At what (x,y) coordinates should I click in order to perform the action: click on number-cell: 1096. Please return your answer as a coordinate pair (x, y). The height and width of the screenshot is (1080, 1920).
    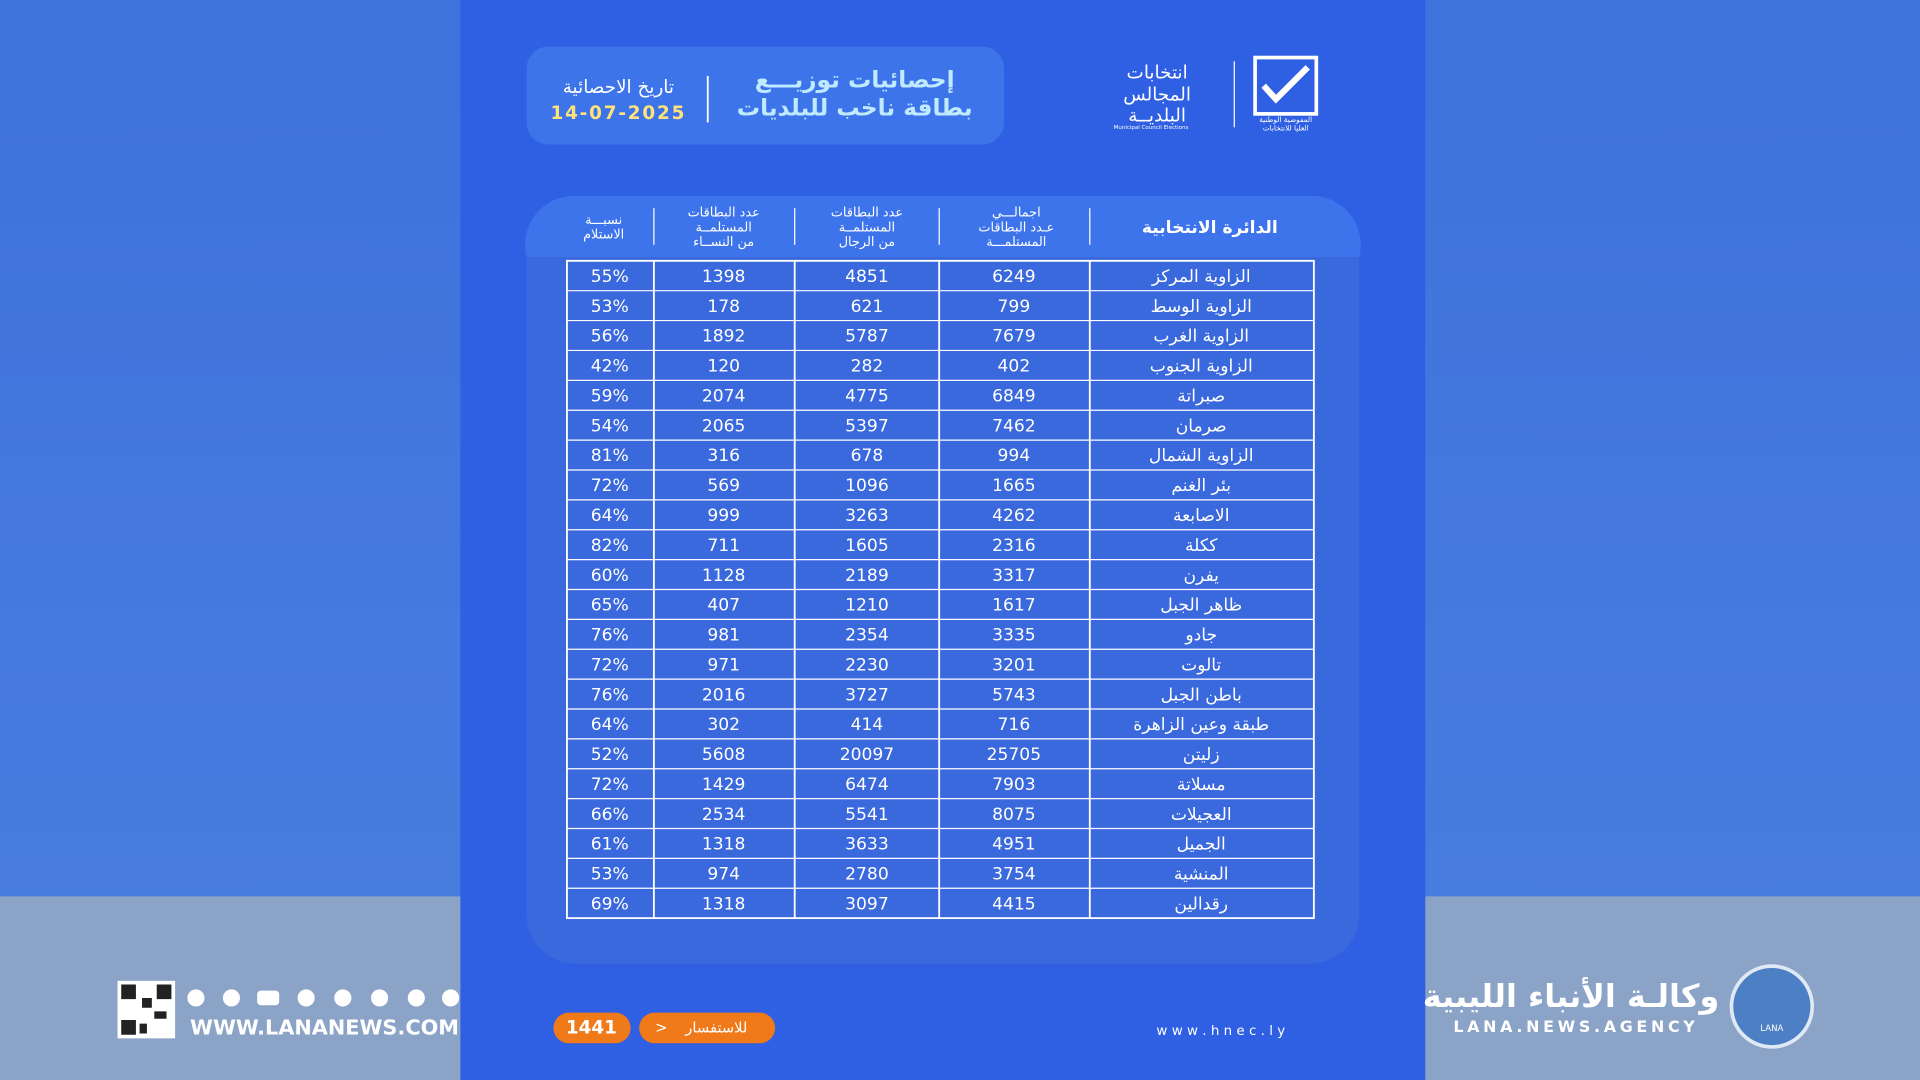
    Looking at the image, I should click on (867, 486).